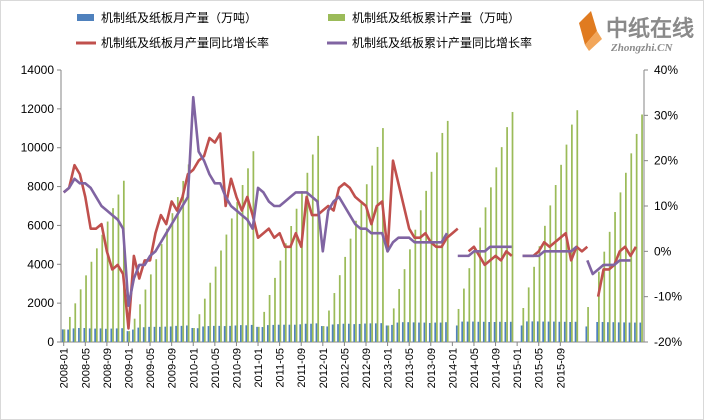  What do you see at coordinates (636, 32) in the screenshot?
I see `zhongzhi-logo: 中纸在线 Zhongzhi.CN` at bounding box center [636, 32].